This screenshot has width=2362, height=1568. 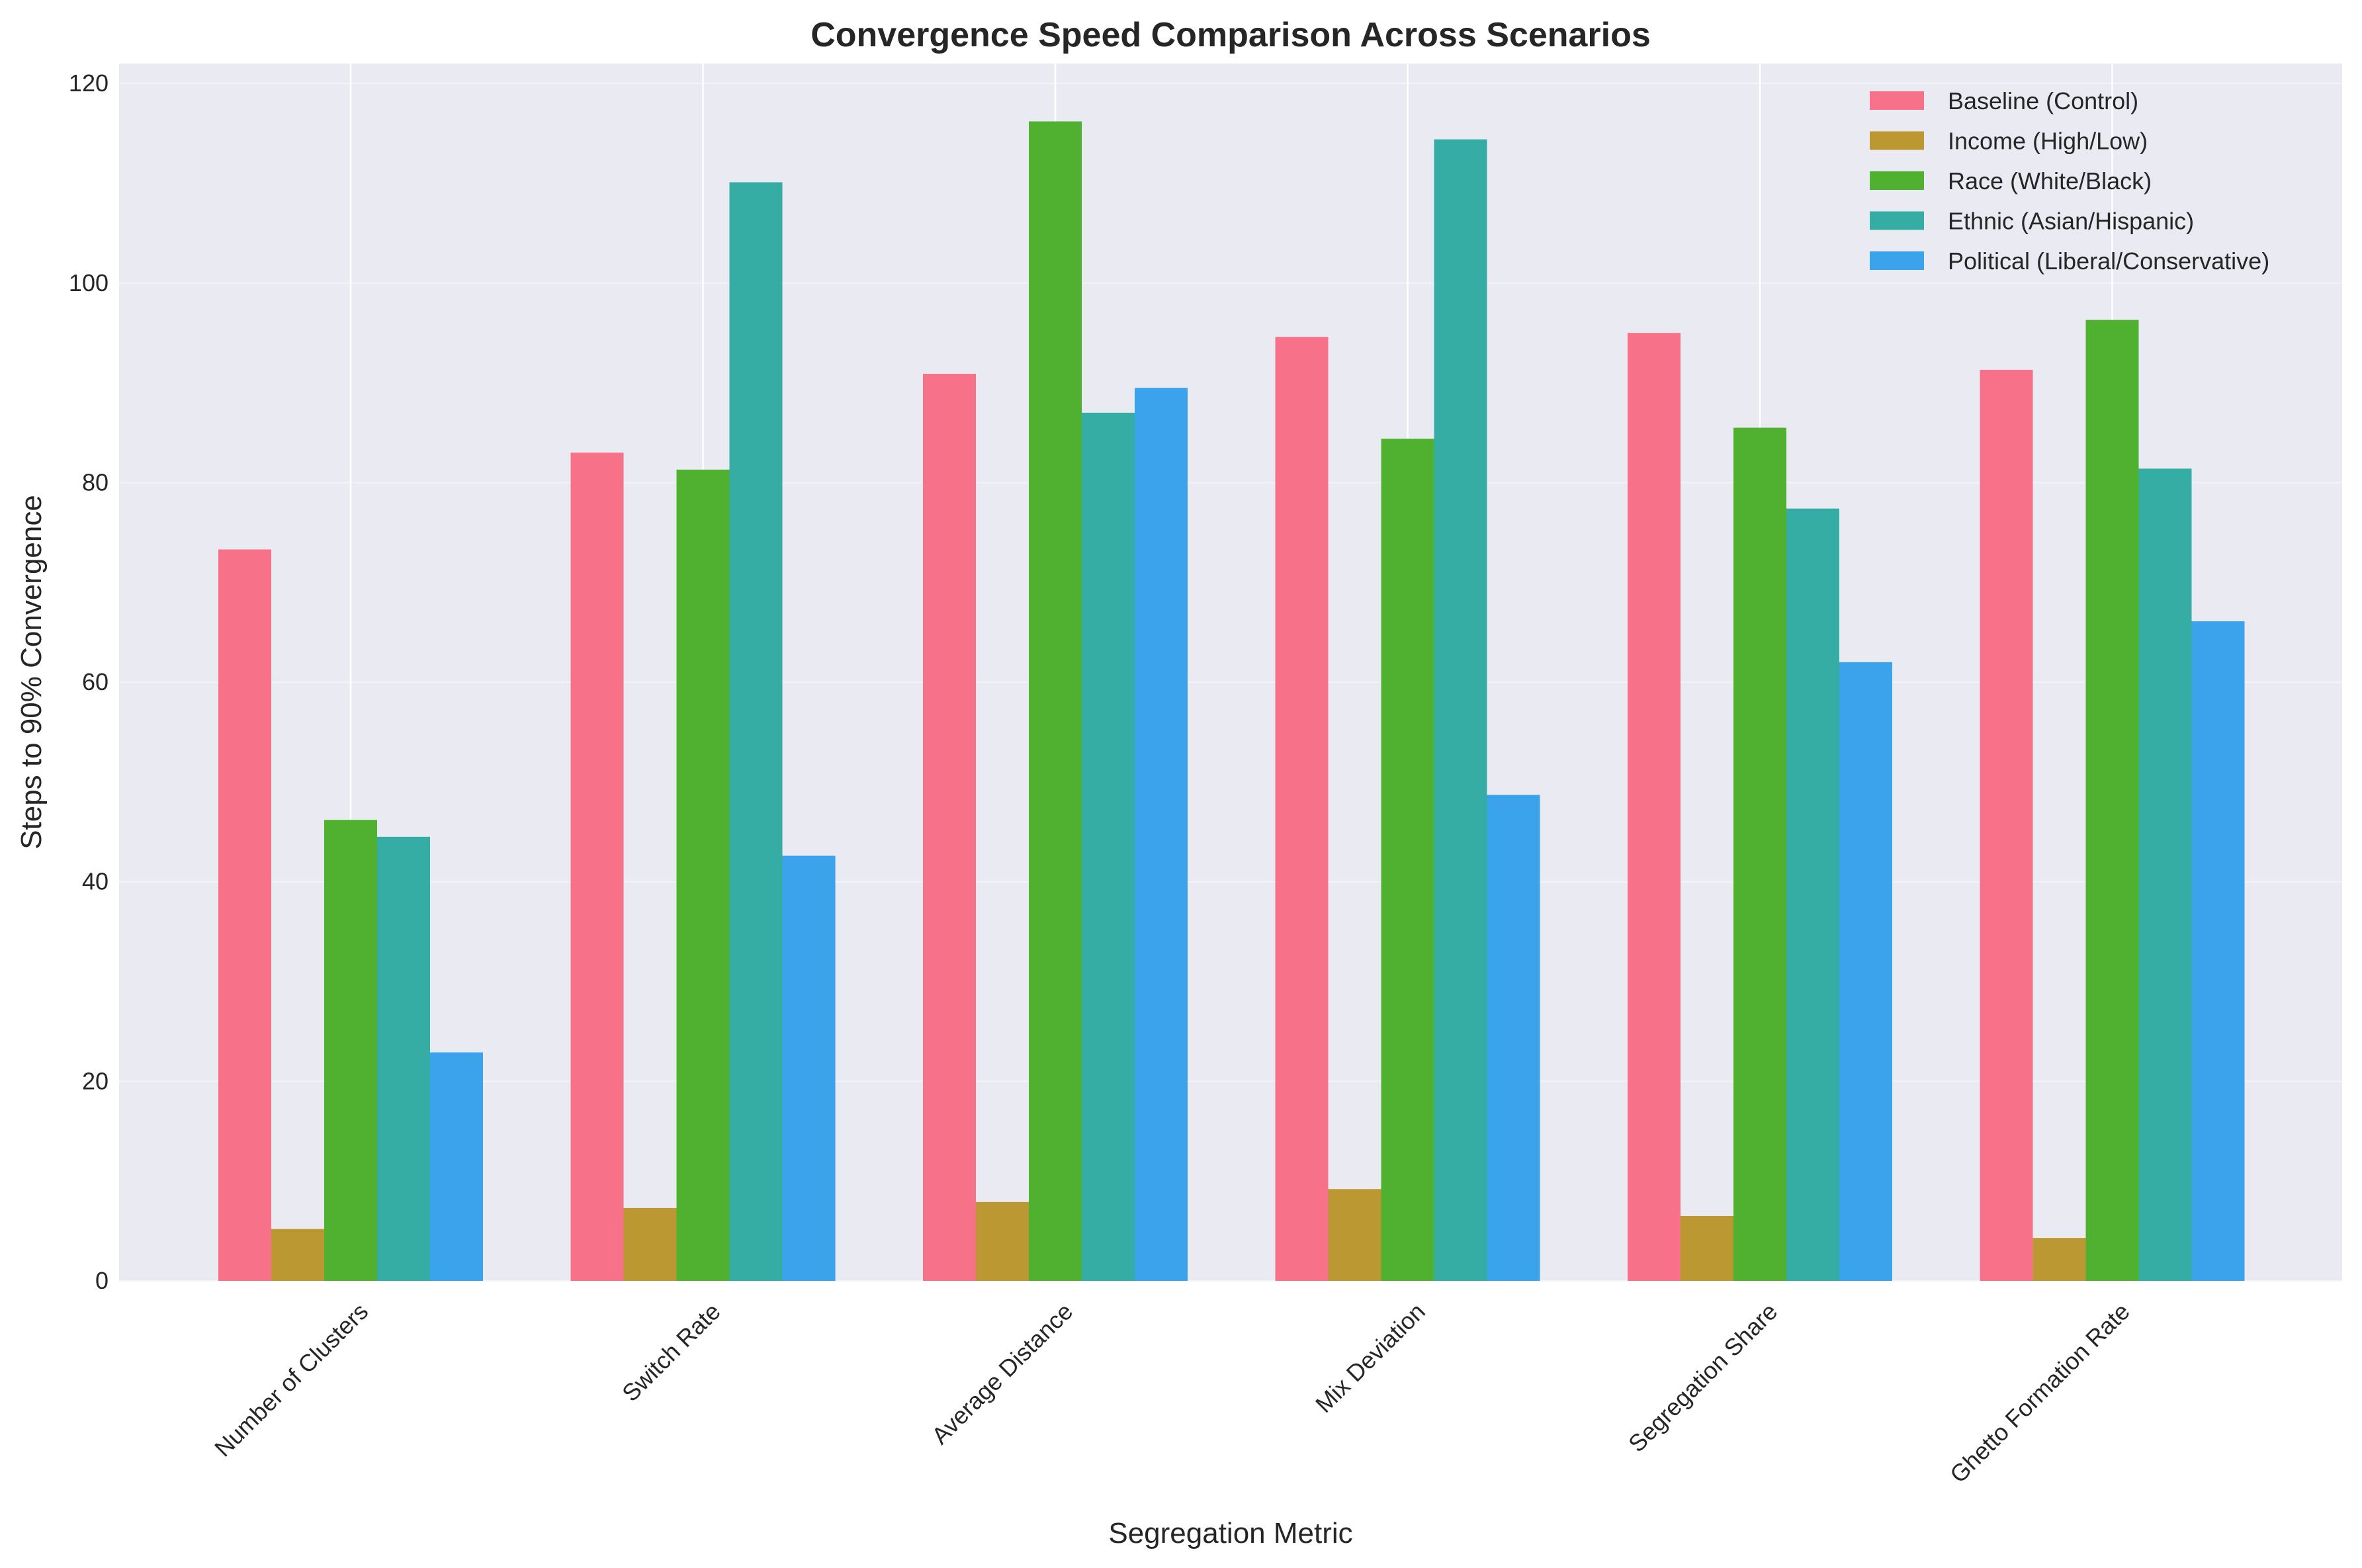 What do you see at coordinates (291, 1379) in the screenshot?
I see `x-tick-label: Number of Clusters` at bounding box center [291, 1379].